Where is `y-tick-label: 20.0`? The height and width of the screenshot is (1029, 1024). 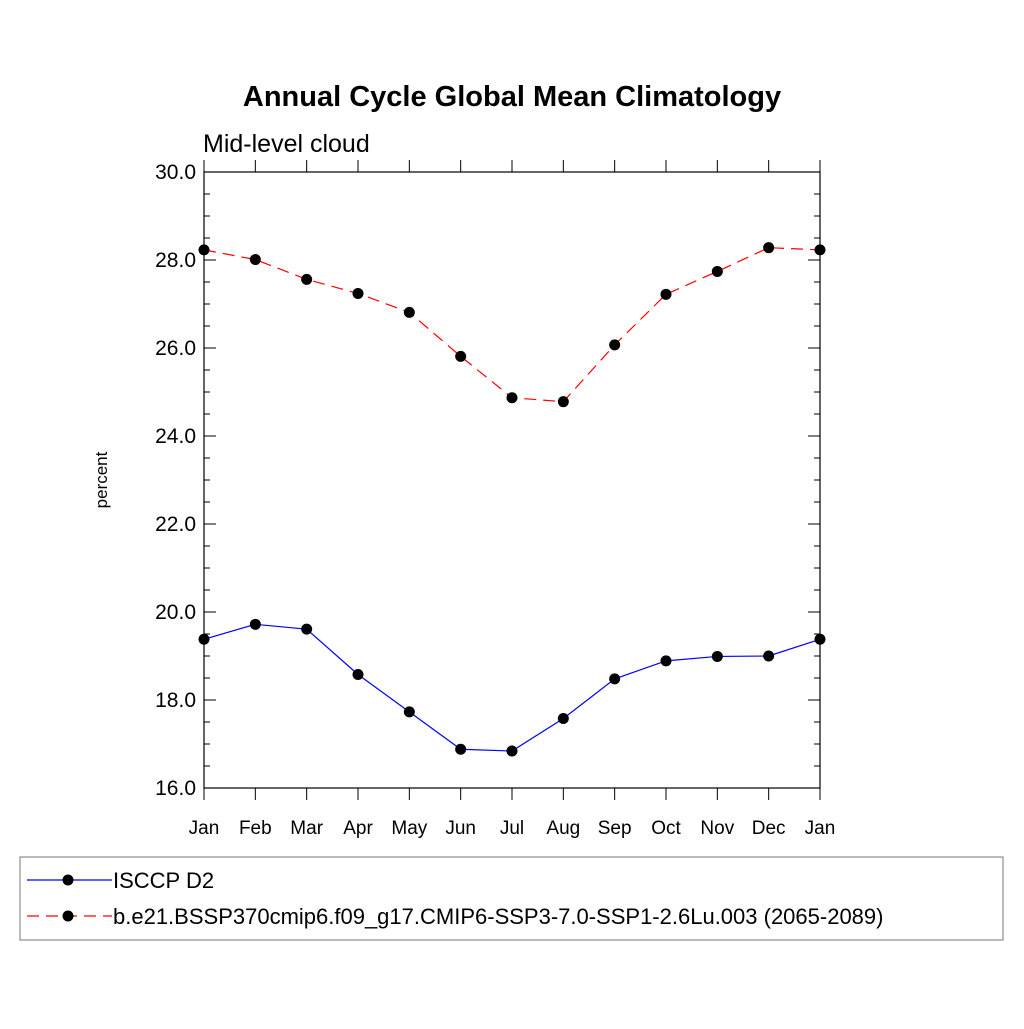 y-tick-label: 20.0 is located at coordinates (175, 612).